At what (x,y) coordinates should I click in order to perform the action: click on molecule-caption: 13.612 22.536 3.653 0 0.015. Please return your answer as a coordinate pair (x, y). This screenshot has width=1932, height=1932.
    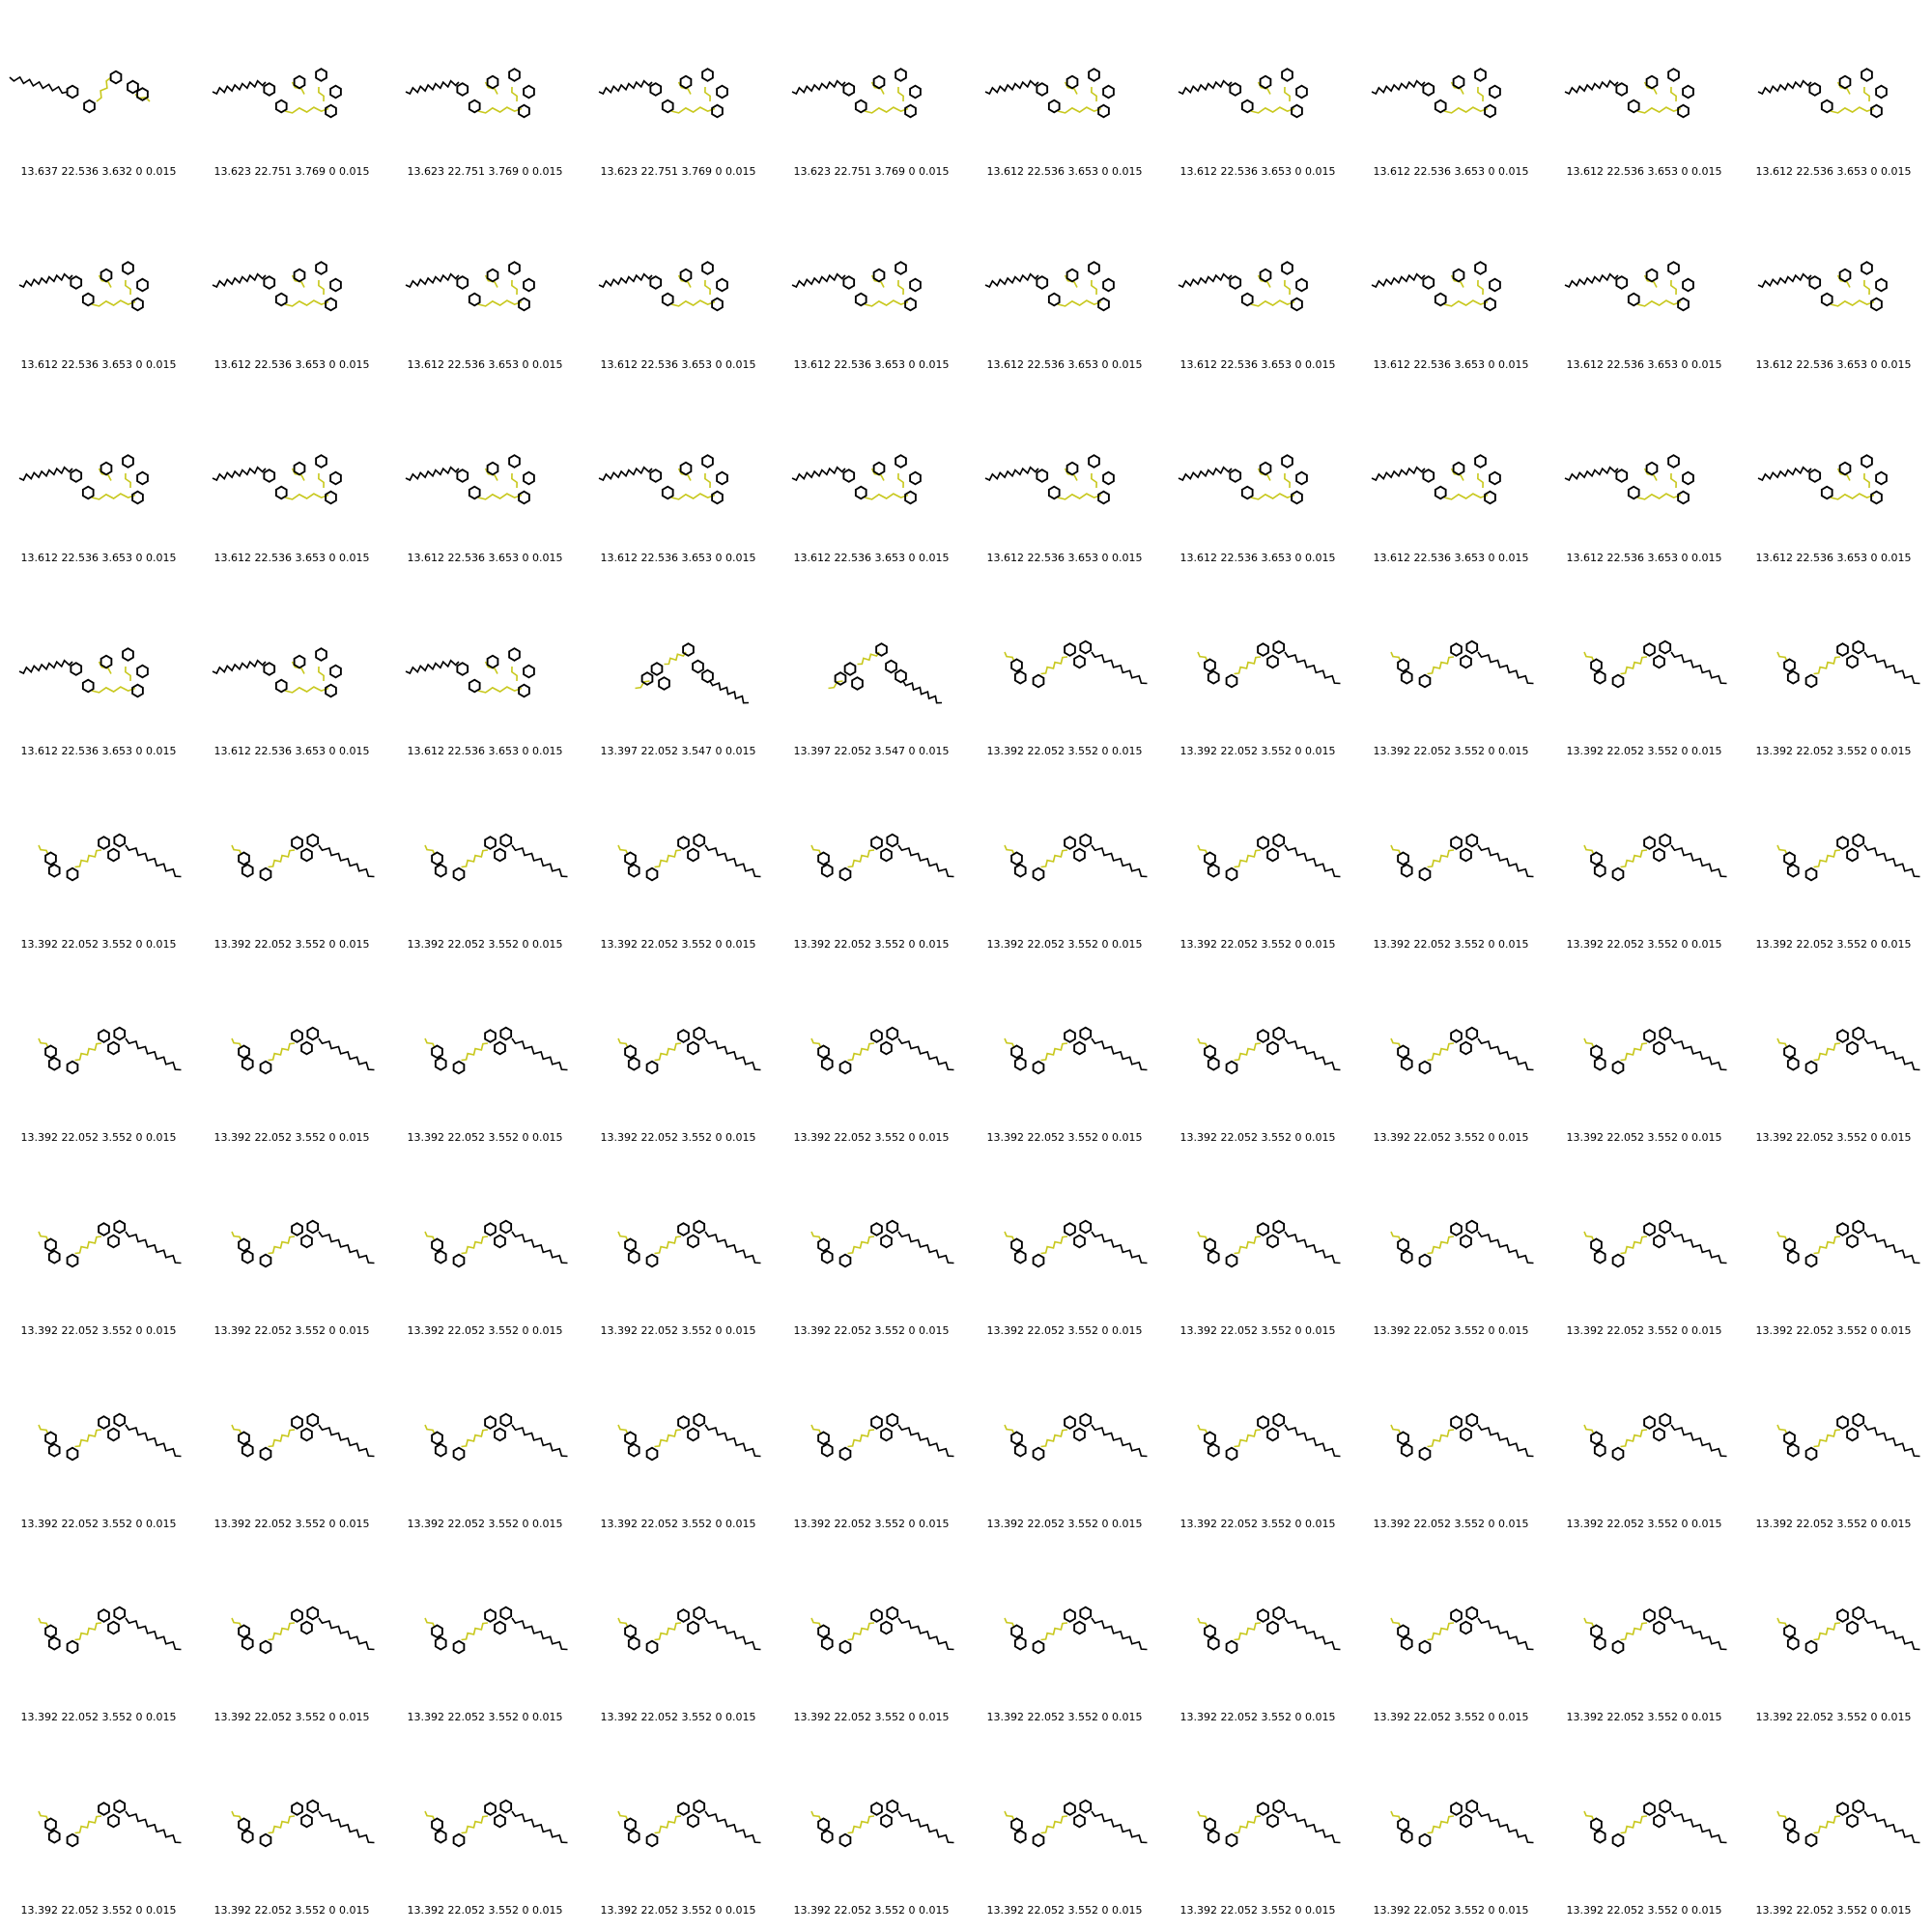
    Looking at the image, I should click on (1451, 364).